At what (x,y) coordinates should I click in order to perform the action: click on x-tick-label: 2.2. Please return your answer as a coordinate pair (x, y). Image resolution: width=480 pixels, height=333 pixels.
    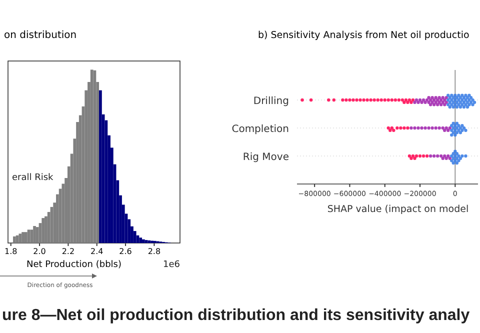
    Looking at the image, I should click on (68, 251).